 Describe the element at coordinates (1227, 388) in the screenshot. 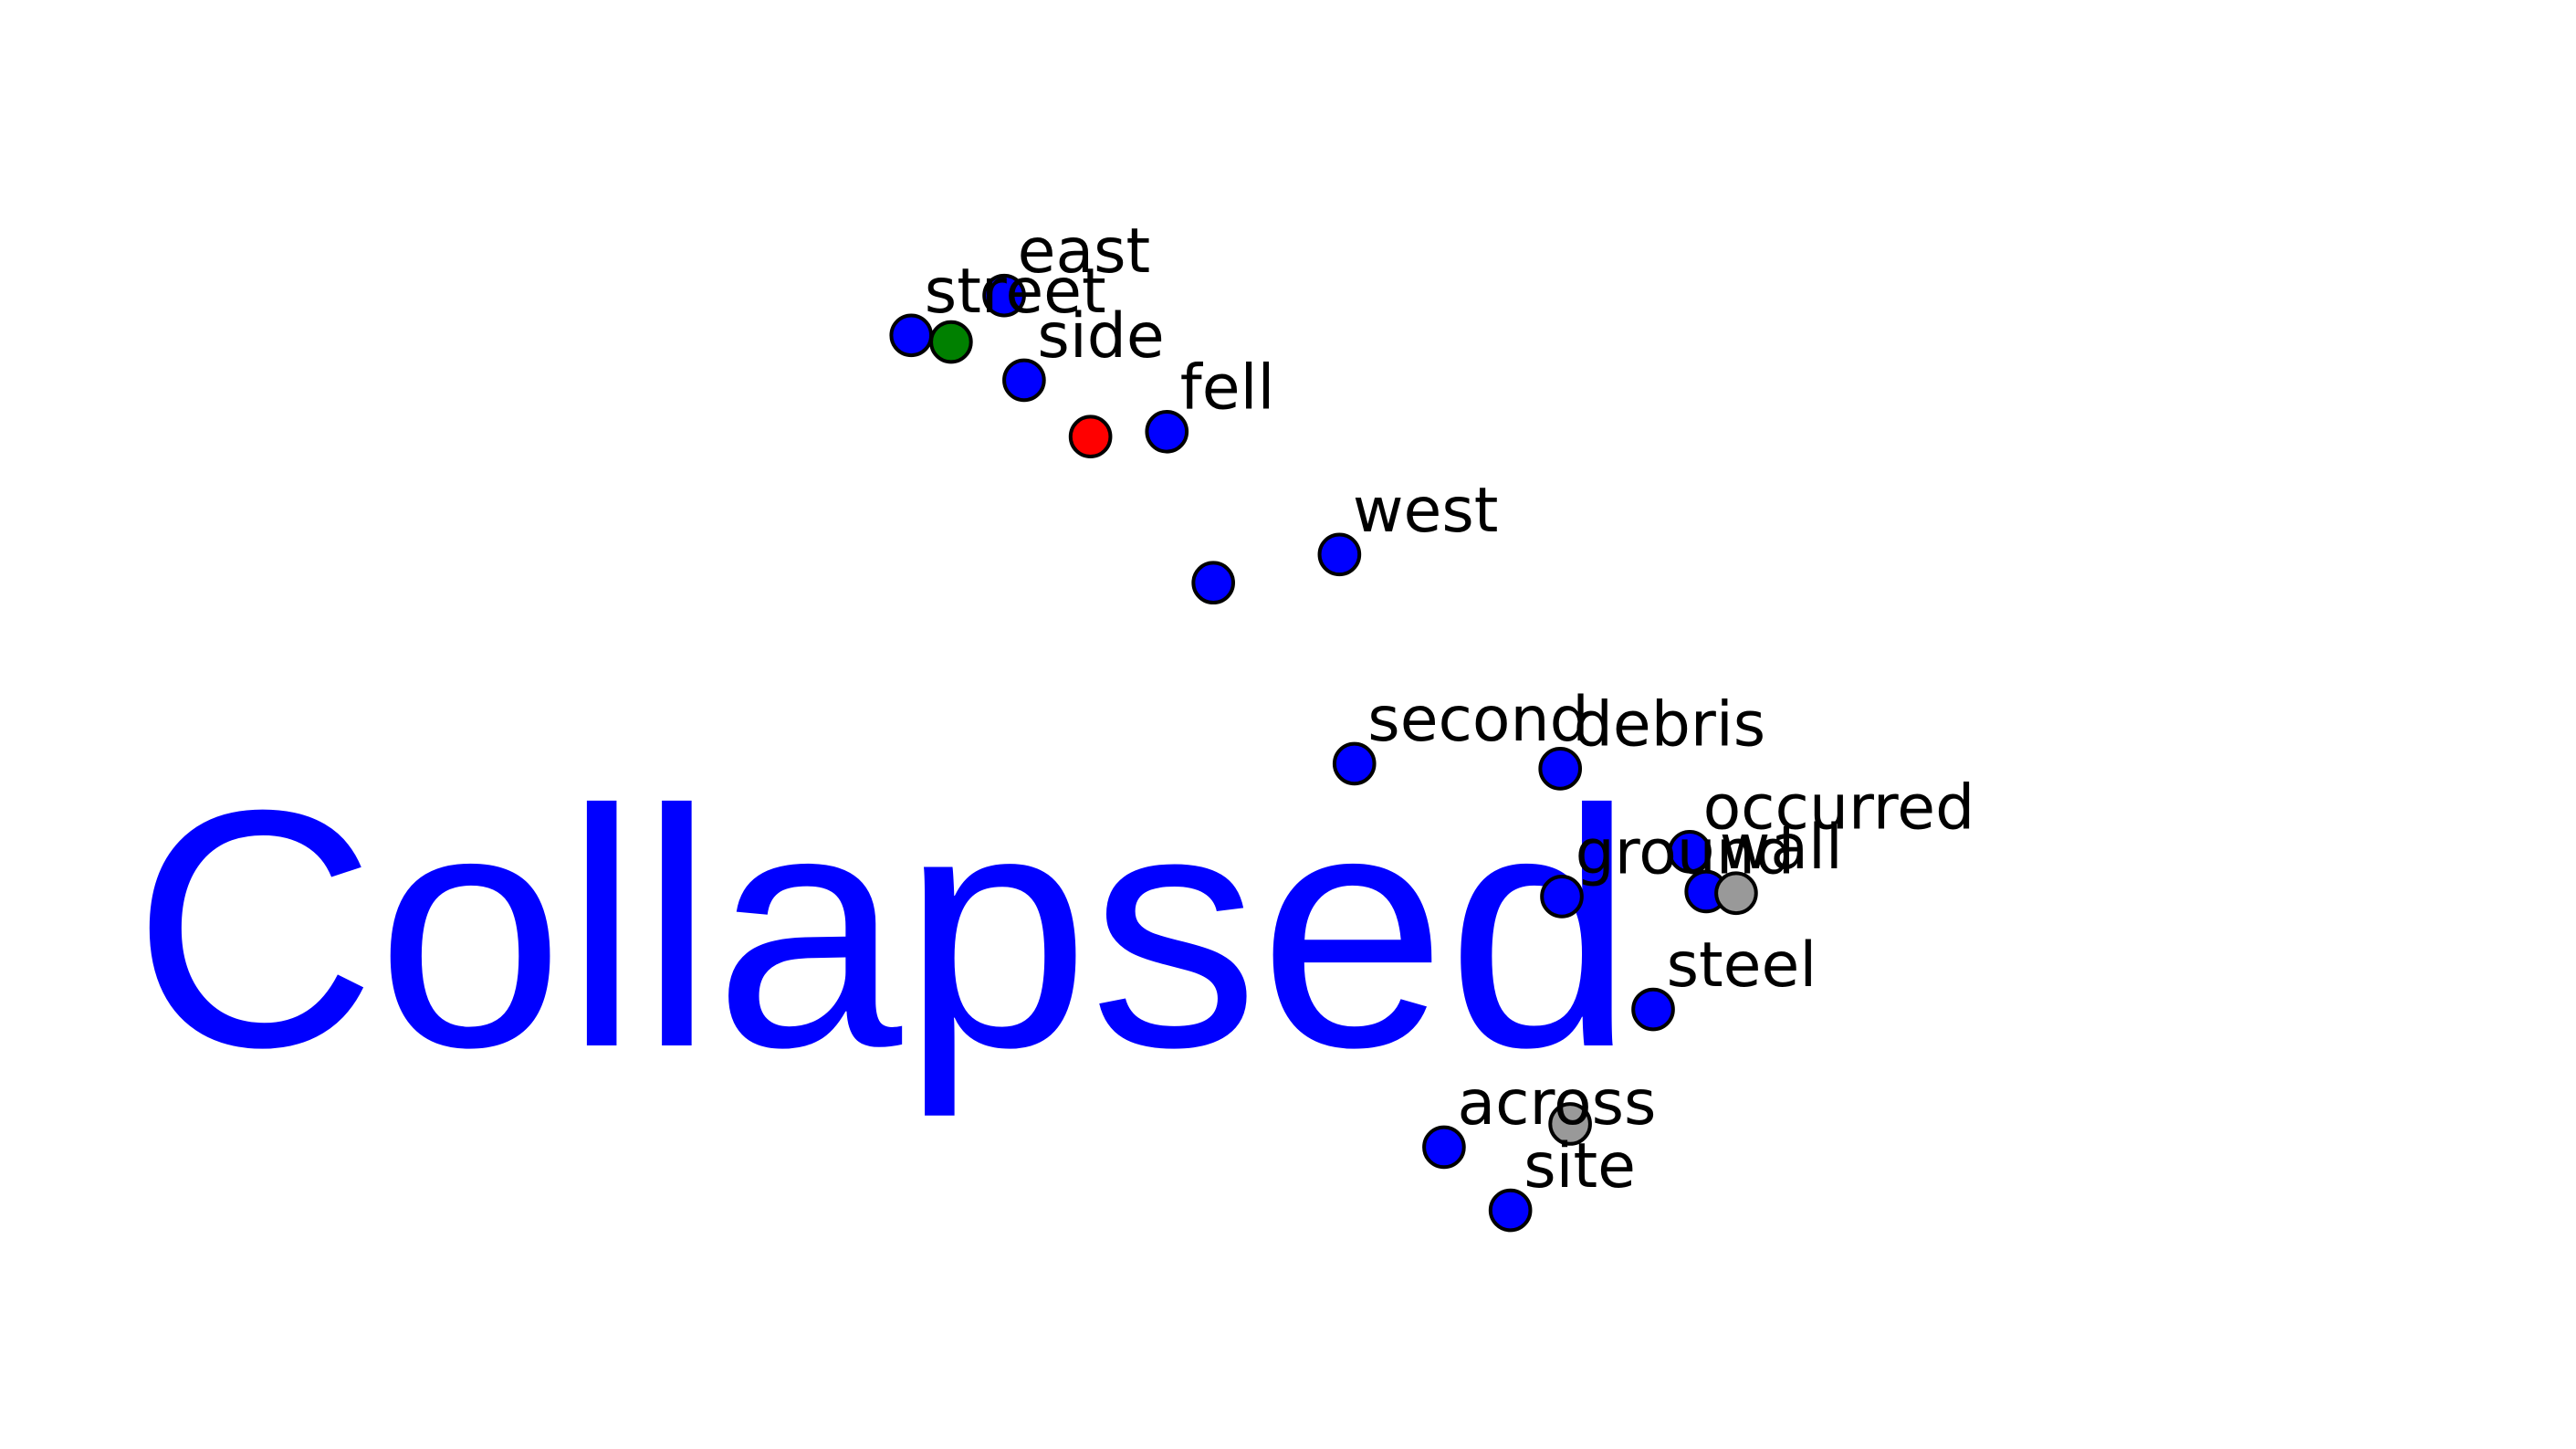

I see `point-label-fell: fell` at that location.